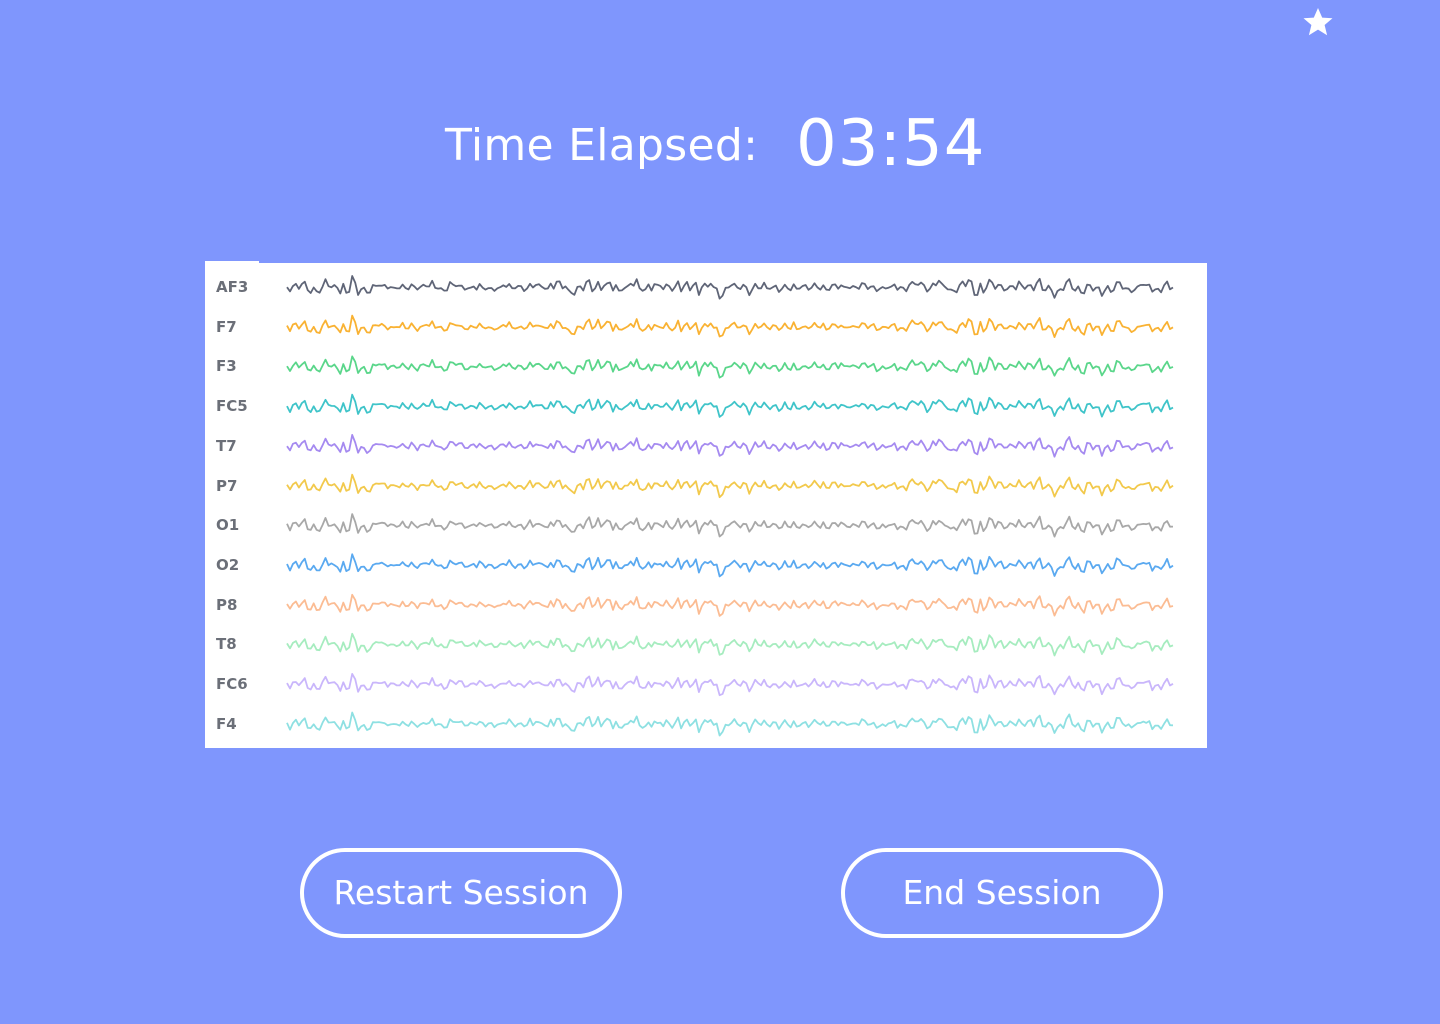 The width and height of the screenshot is (1440, 1024). Describe the element at coordinates (232, 684) in the screenshot. I see `channel-label: FC6` at that location.